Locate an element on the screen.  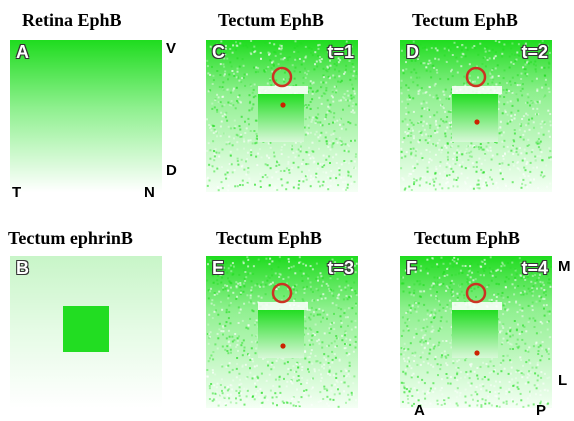
axis-retina-d: D is located at coordinates (171, 170).